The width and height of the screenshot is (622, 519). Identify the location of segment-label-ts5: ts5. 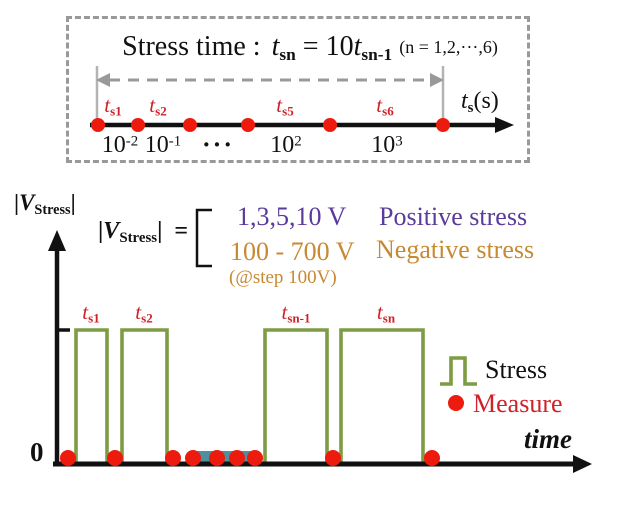
(285, 106).